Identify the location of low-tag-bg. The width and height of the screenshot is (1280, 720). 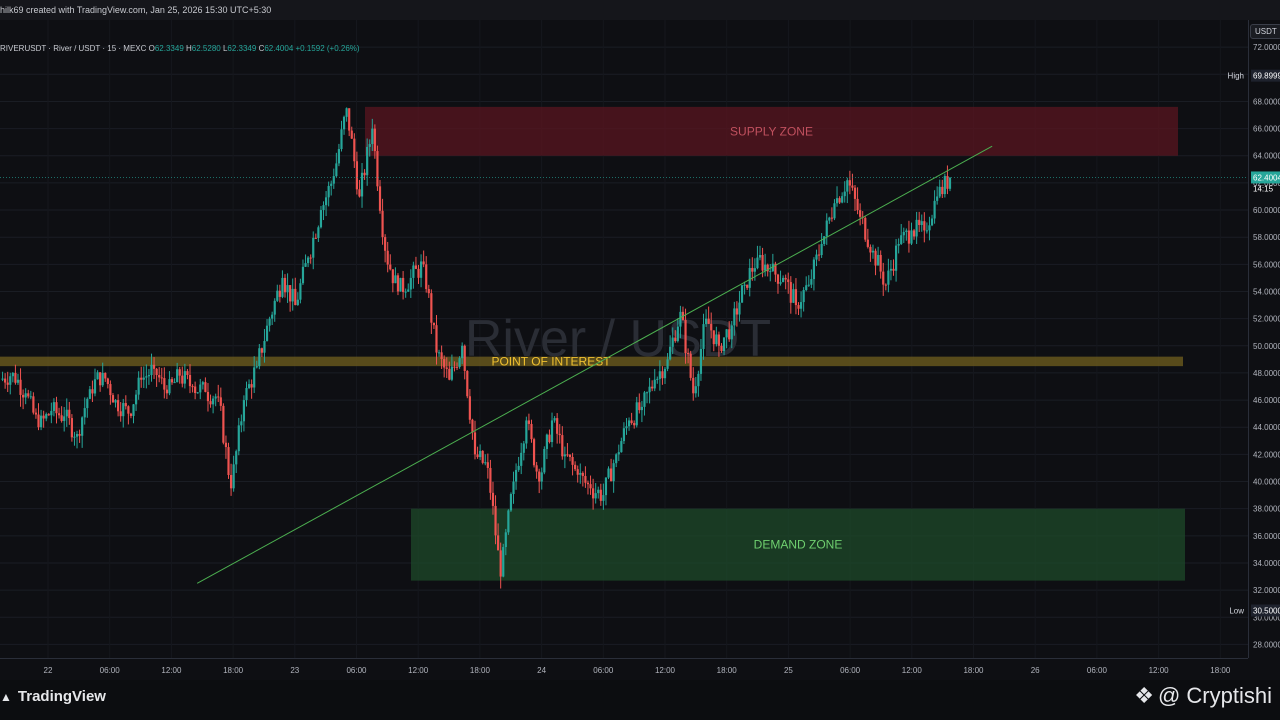
(1265, 610).